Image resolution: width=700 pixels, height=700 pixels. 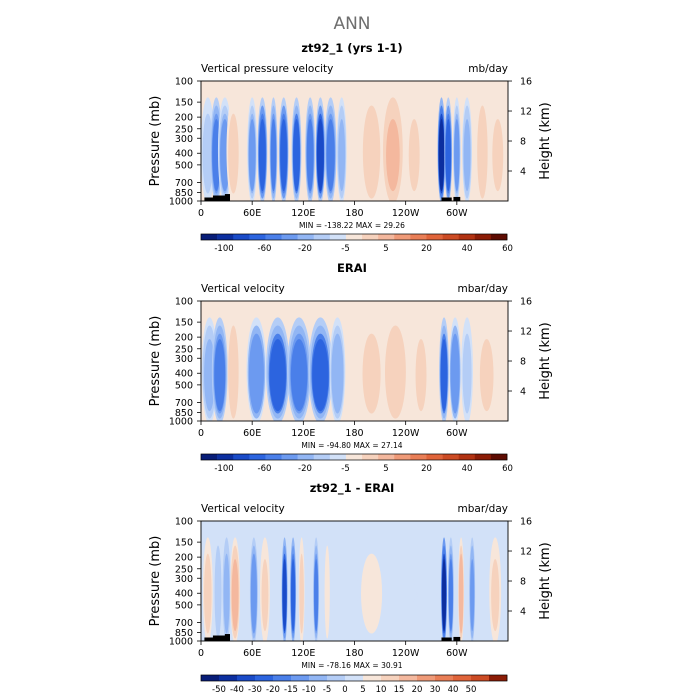 What do you see at coordinates (155, 581) in the screenshot?
I see `y-axis-label: Pressure (mb)` at bounding box center [155, 581].